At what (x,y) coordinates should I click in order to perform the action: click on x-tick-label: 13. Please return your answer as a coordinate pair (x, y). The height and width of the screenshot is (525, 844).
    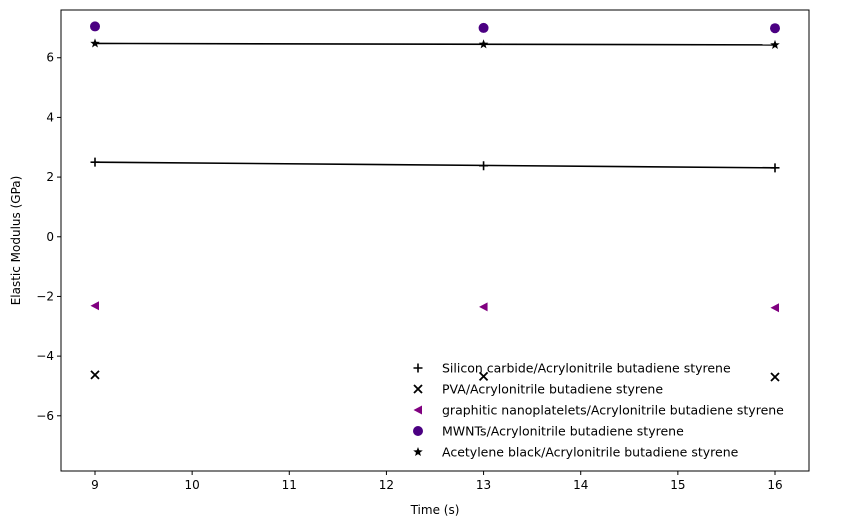
    Looking at the image, I should click on (483, 485).